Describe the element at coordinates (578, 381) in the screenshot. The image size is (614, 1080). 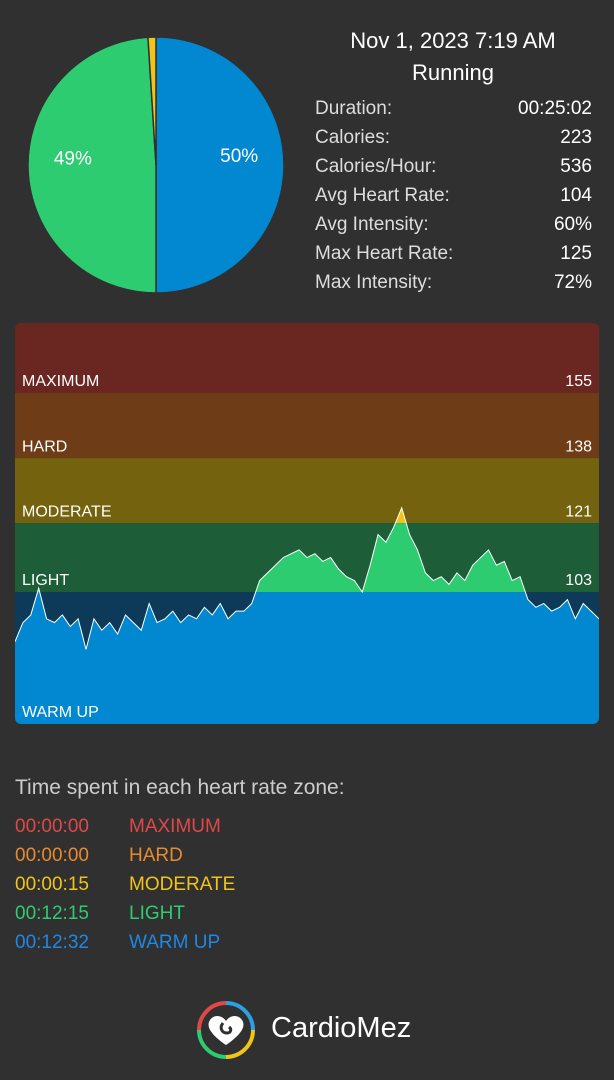
I see `zone-threshold: 155` at that location.